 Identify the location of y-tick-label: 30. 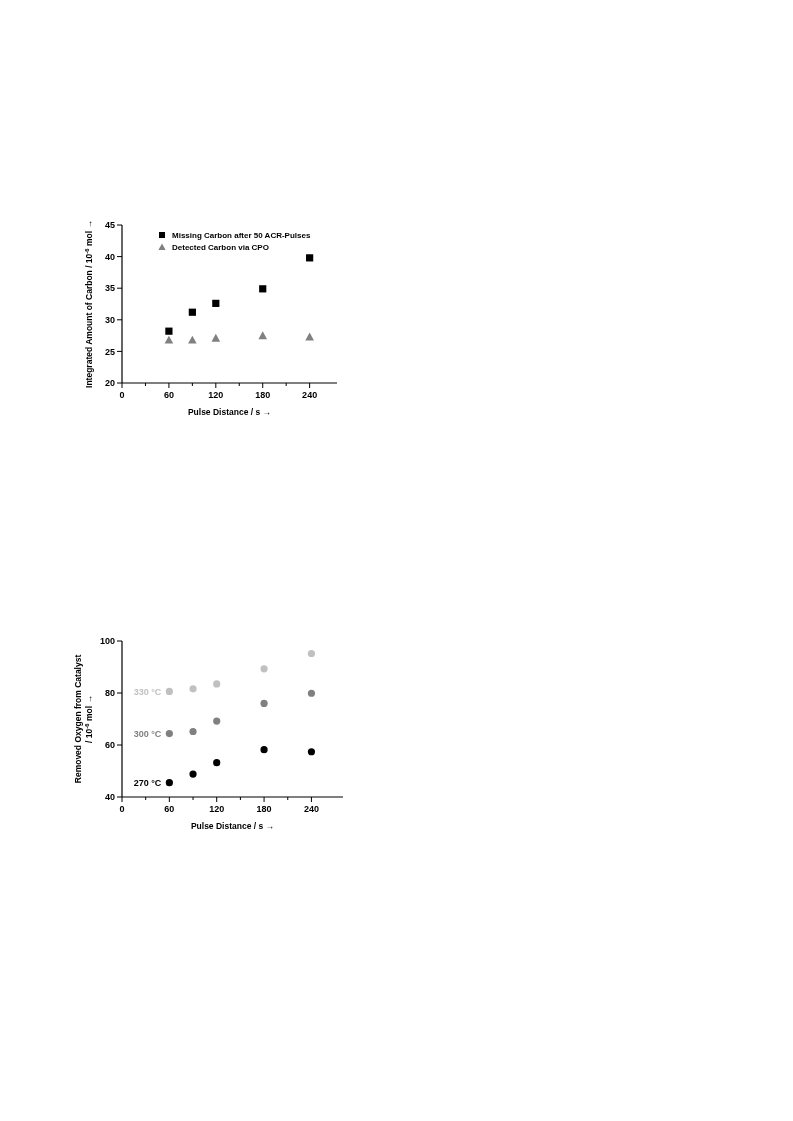
(109, 319).